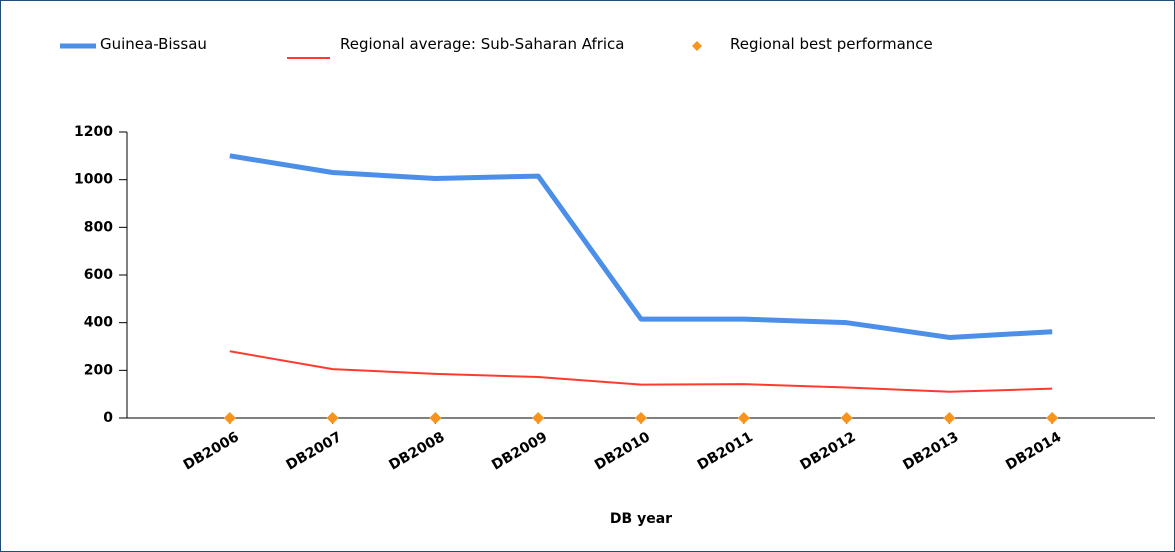 The image size is (1175, 552). What do you see at coordinates (416, 451) in the screenshot?
I see `x-tick-label: DB2008` at bounding box center [416, 451].